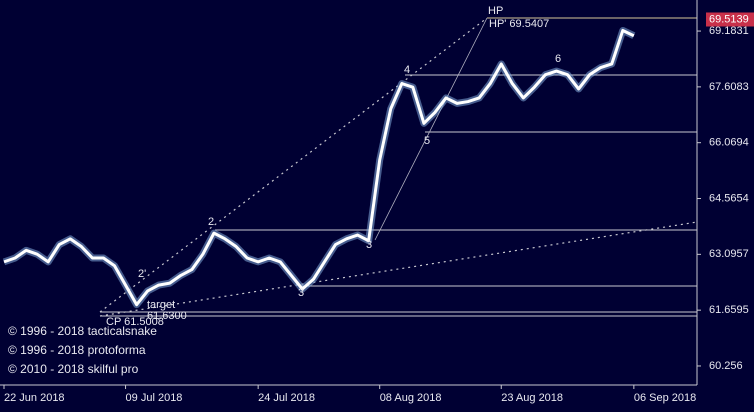 This screenshot has width=754, height=412. Describe the element at coordinates (729, 254) in the screenshot. I see `y-tick-label: 63.0957` at that location.